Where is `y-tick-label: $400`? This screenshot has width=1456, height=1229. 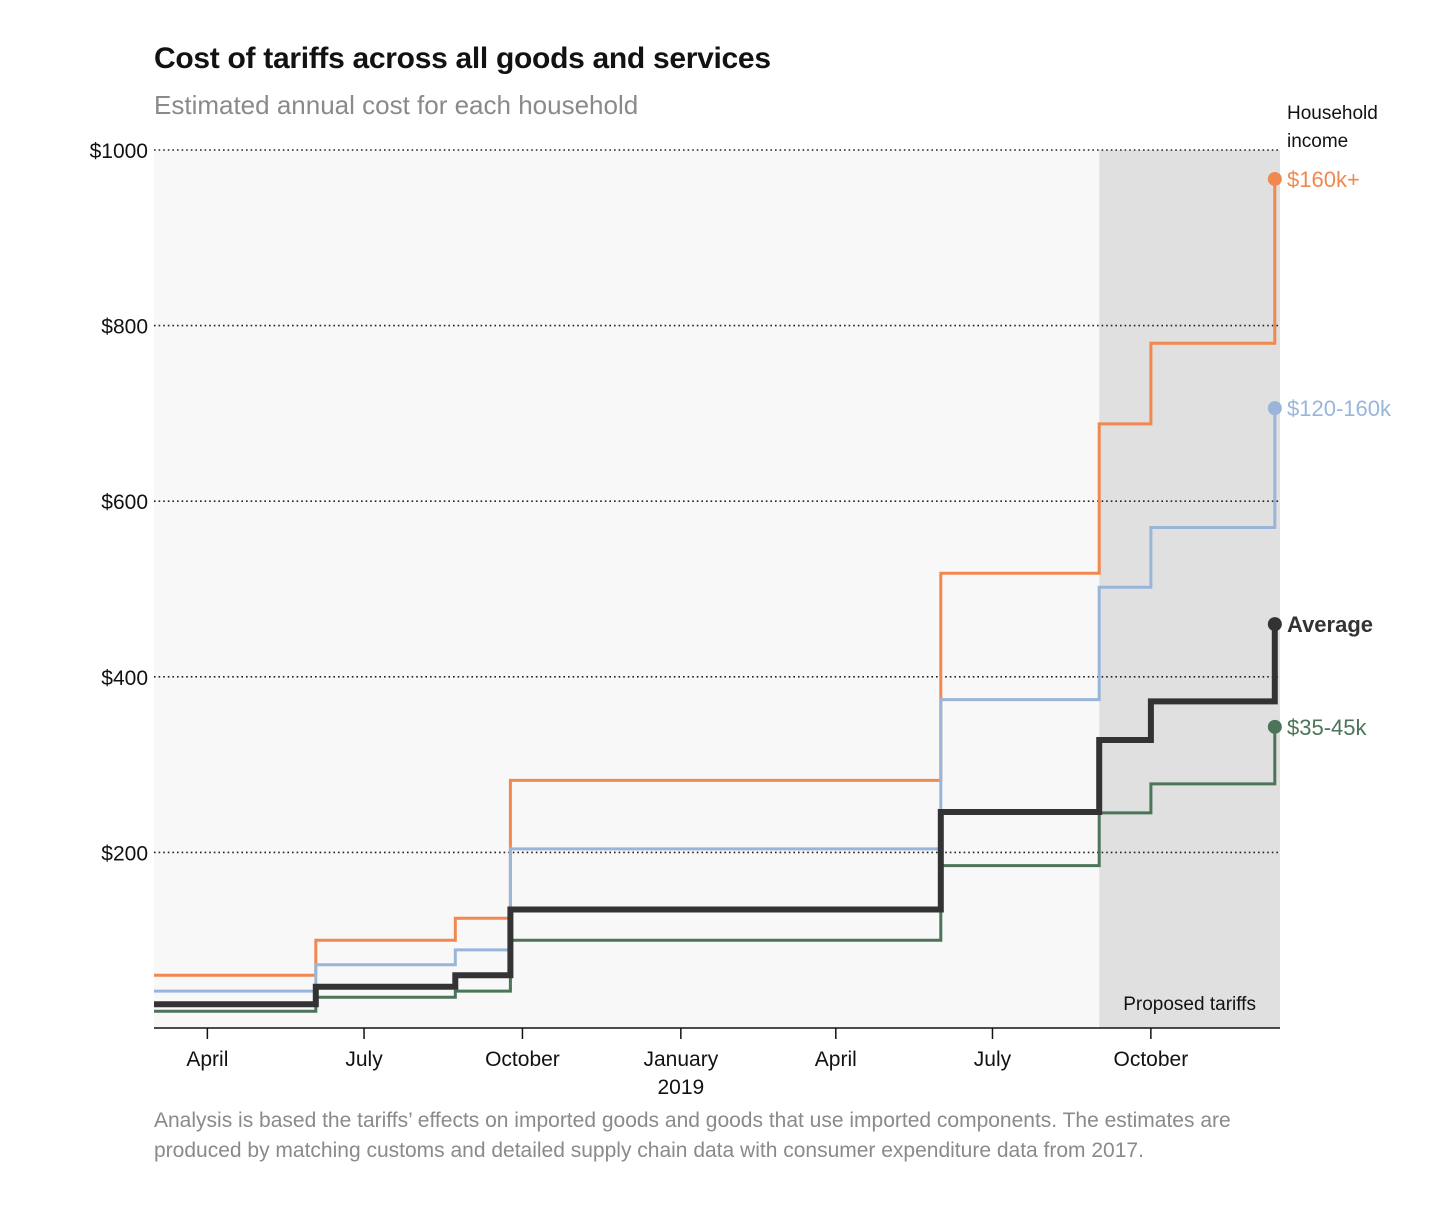 y-tick-label: $400 is located at coordinates (124, 678).